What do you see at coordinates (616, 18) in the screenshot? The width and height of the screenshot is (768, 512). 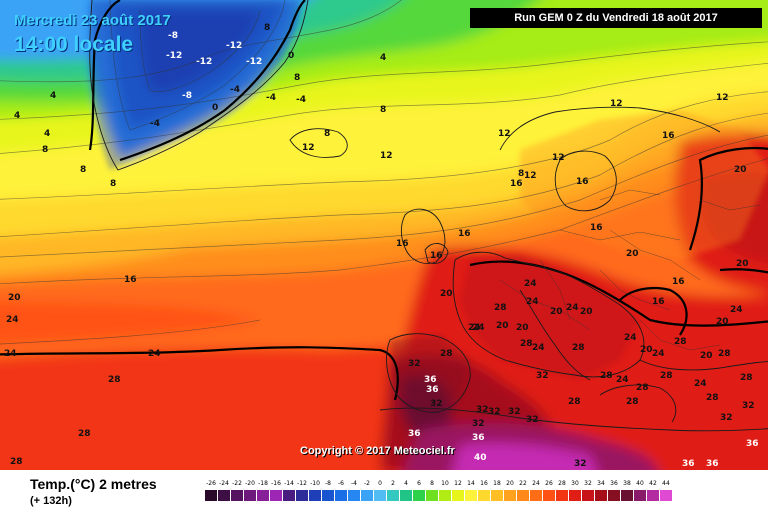 I see `model-run-banner: Run GEM 0 Z du Vendredi 18 août 2017` at bounding box center [616, 18].